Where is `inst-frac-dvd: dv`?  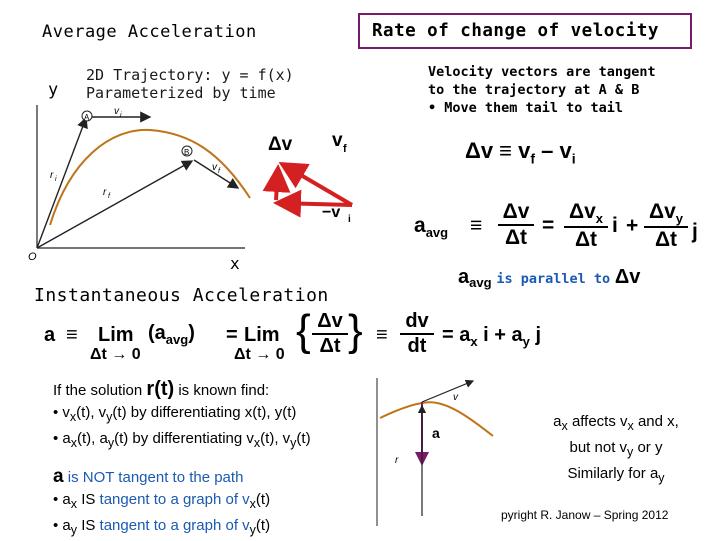 inst-frac-dvd: dv is located at coordinates (417, 322).